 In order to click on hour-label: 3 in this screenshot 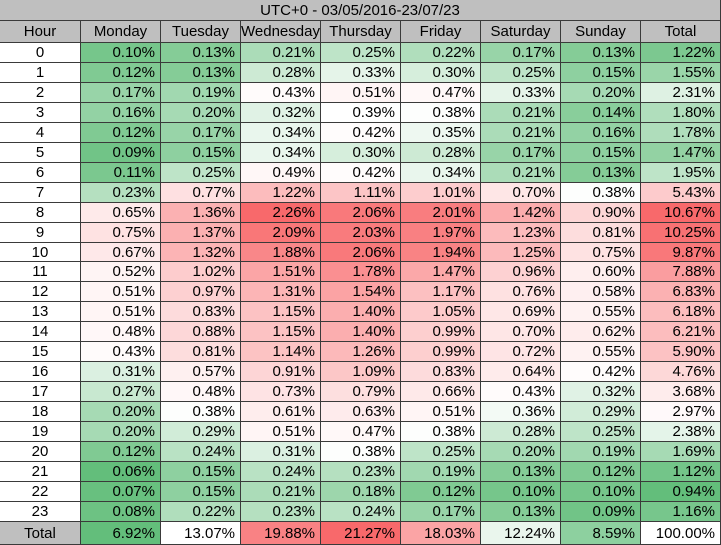, I will do `click(40, 113)`.